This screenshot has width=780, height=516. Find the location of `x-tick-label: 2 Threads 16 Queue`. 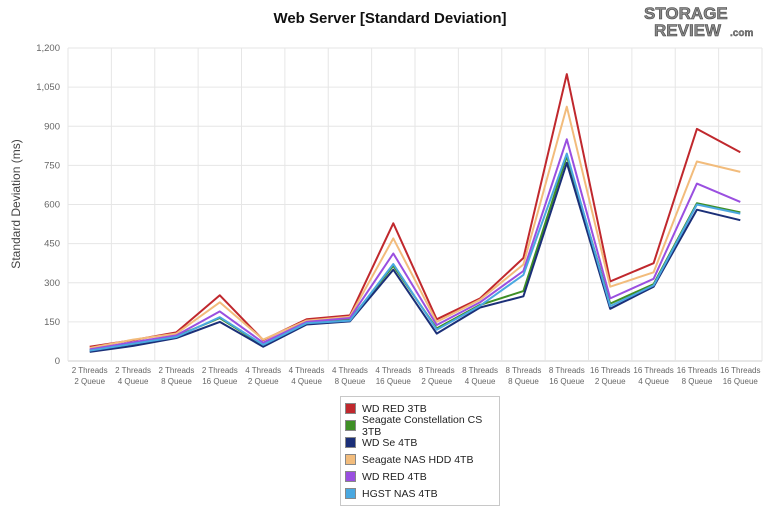

x-tick-label: 2 Threads 16 Queue is located at coordinates (220, 376).